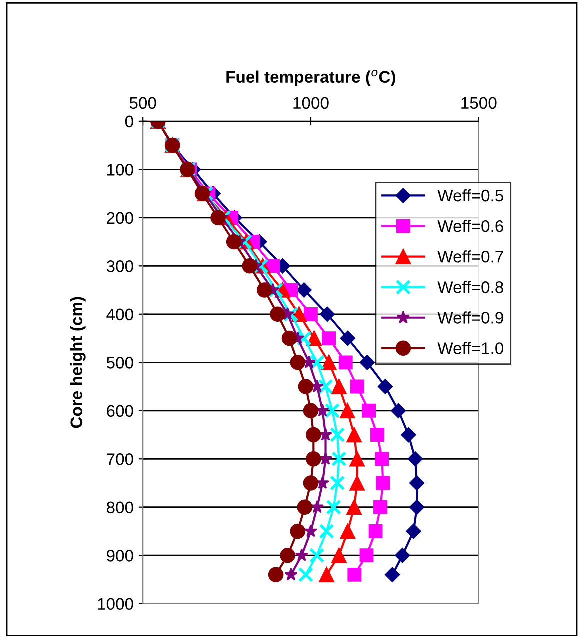 This screenshot has width=584, height=639. I want to click on y-tick-label: 600, so click(120, 411).